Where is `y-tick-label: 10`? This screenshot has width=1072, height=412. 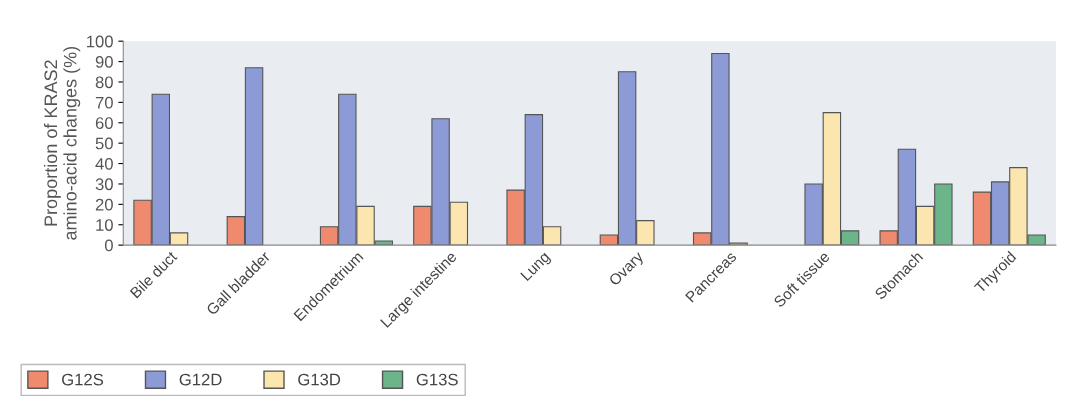 y-tick-label: 10 is located at coordinates (104, 225).